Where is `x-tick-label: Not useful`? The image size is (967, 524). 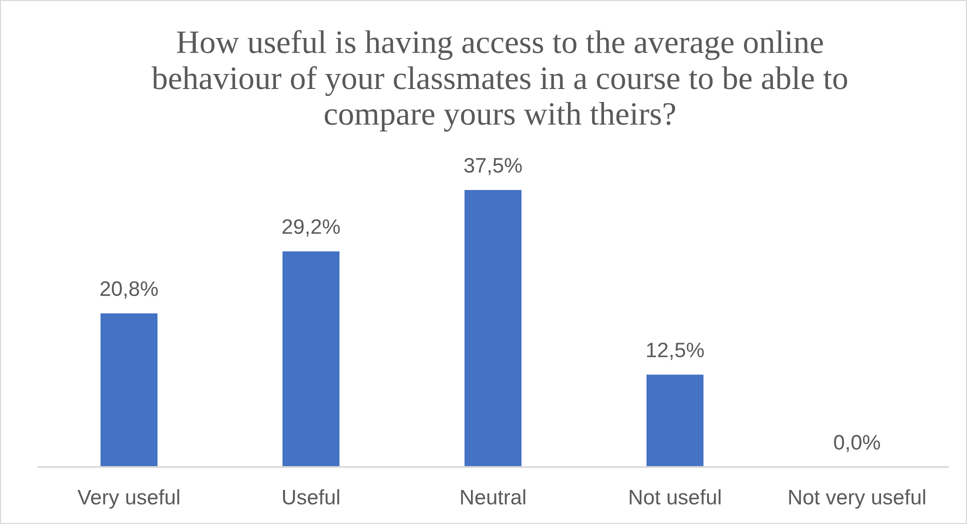
x-tick-label: Not useful is located at coordinates (675, 497).